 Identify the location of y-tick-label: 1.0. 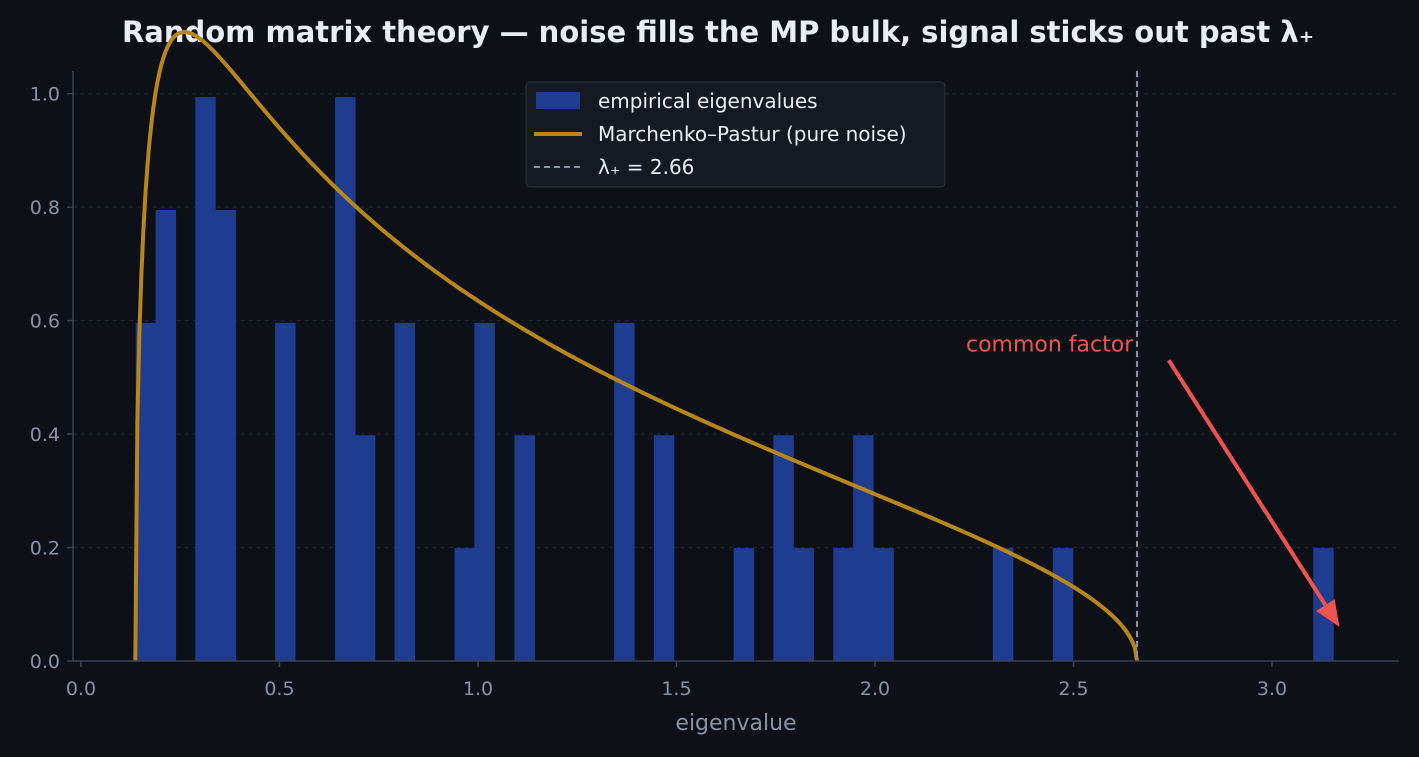
(45, 95).